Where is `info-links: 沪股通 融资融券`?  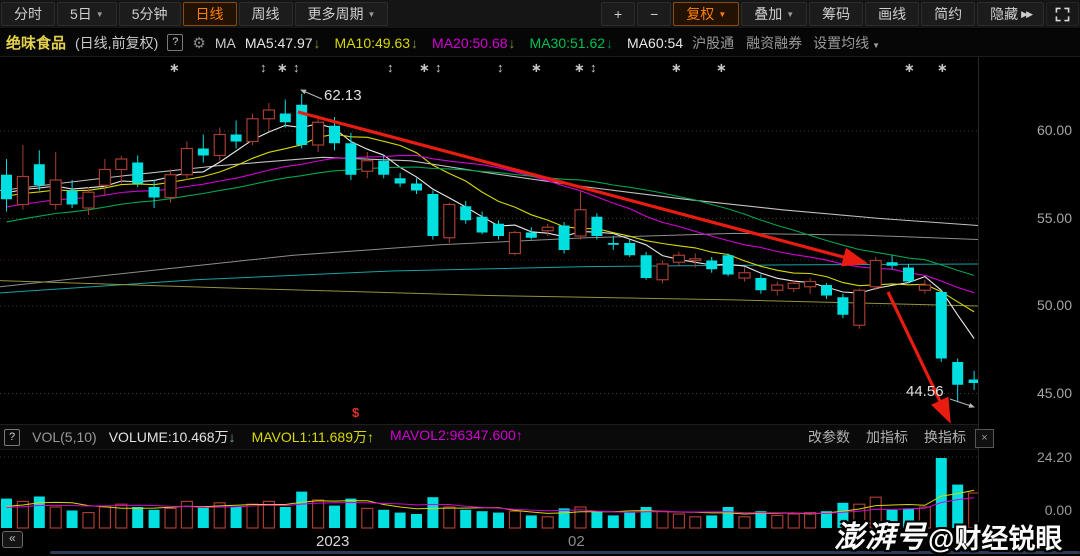 info-links: 沪股通 融资融券 is located at coordinates (748, 43).